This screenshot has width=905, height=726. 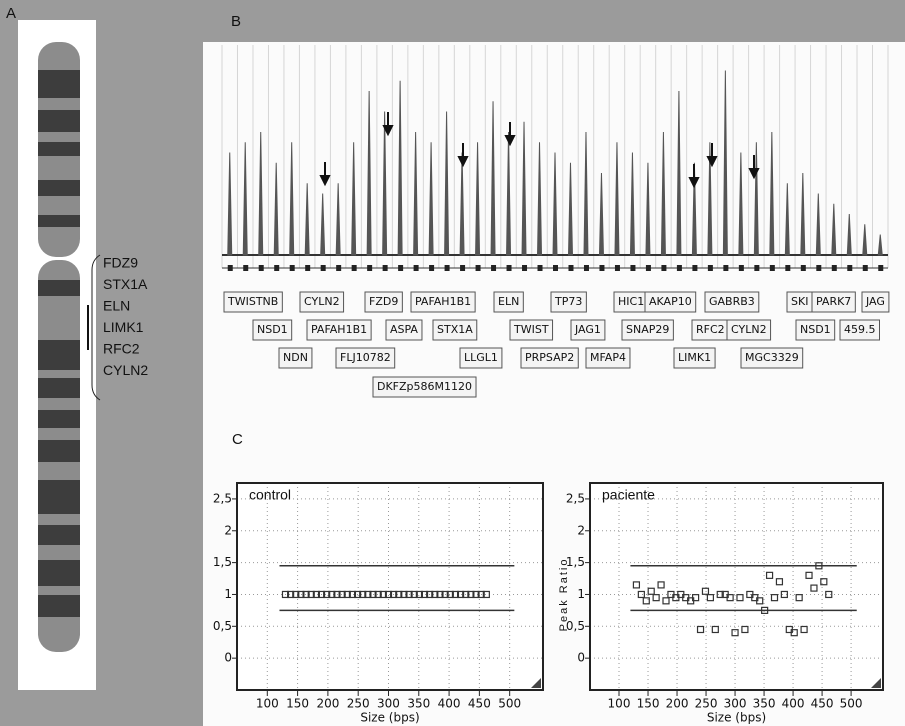 I want to click on gene-box: TWIST, so click(x=531, y=330).